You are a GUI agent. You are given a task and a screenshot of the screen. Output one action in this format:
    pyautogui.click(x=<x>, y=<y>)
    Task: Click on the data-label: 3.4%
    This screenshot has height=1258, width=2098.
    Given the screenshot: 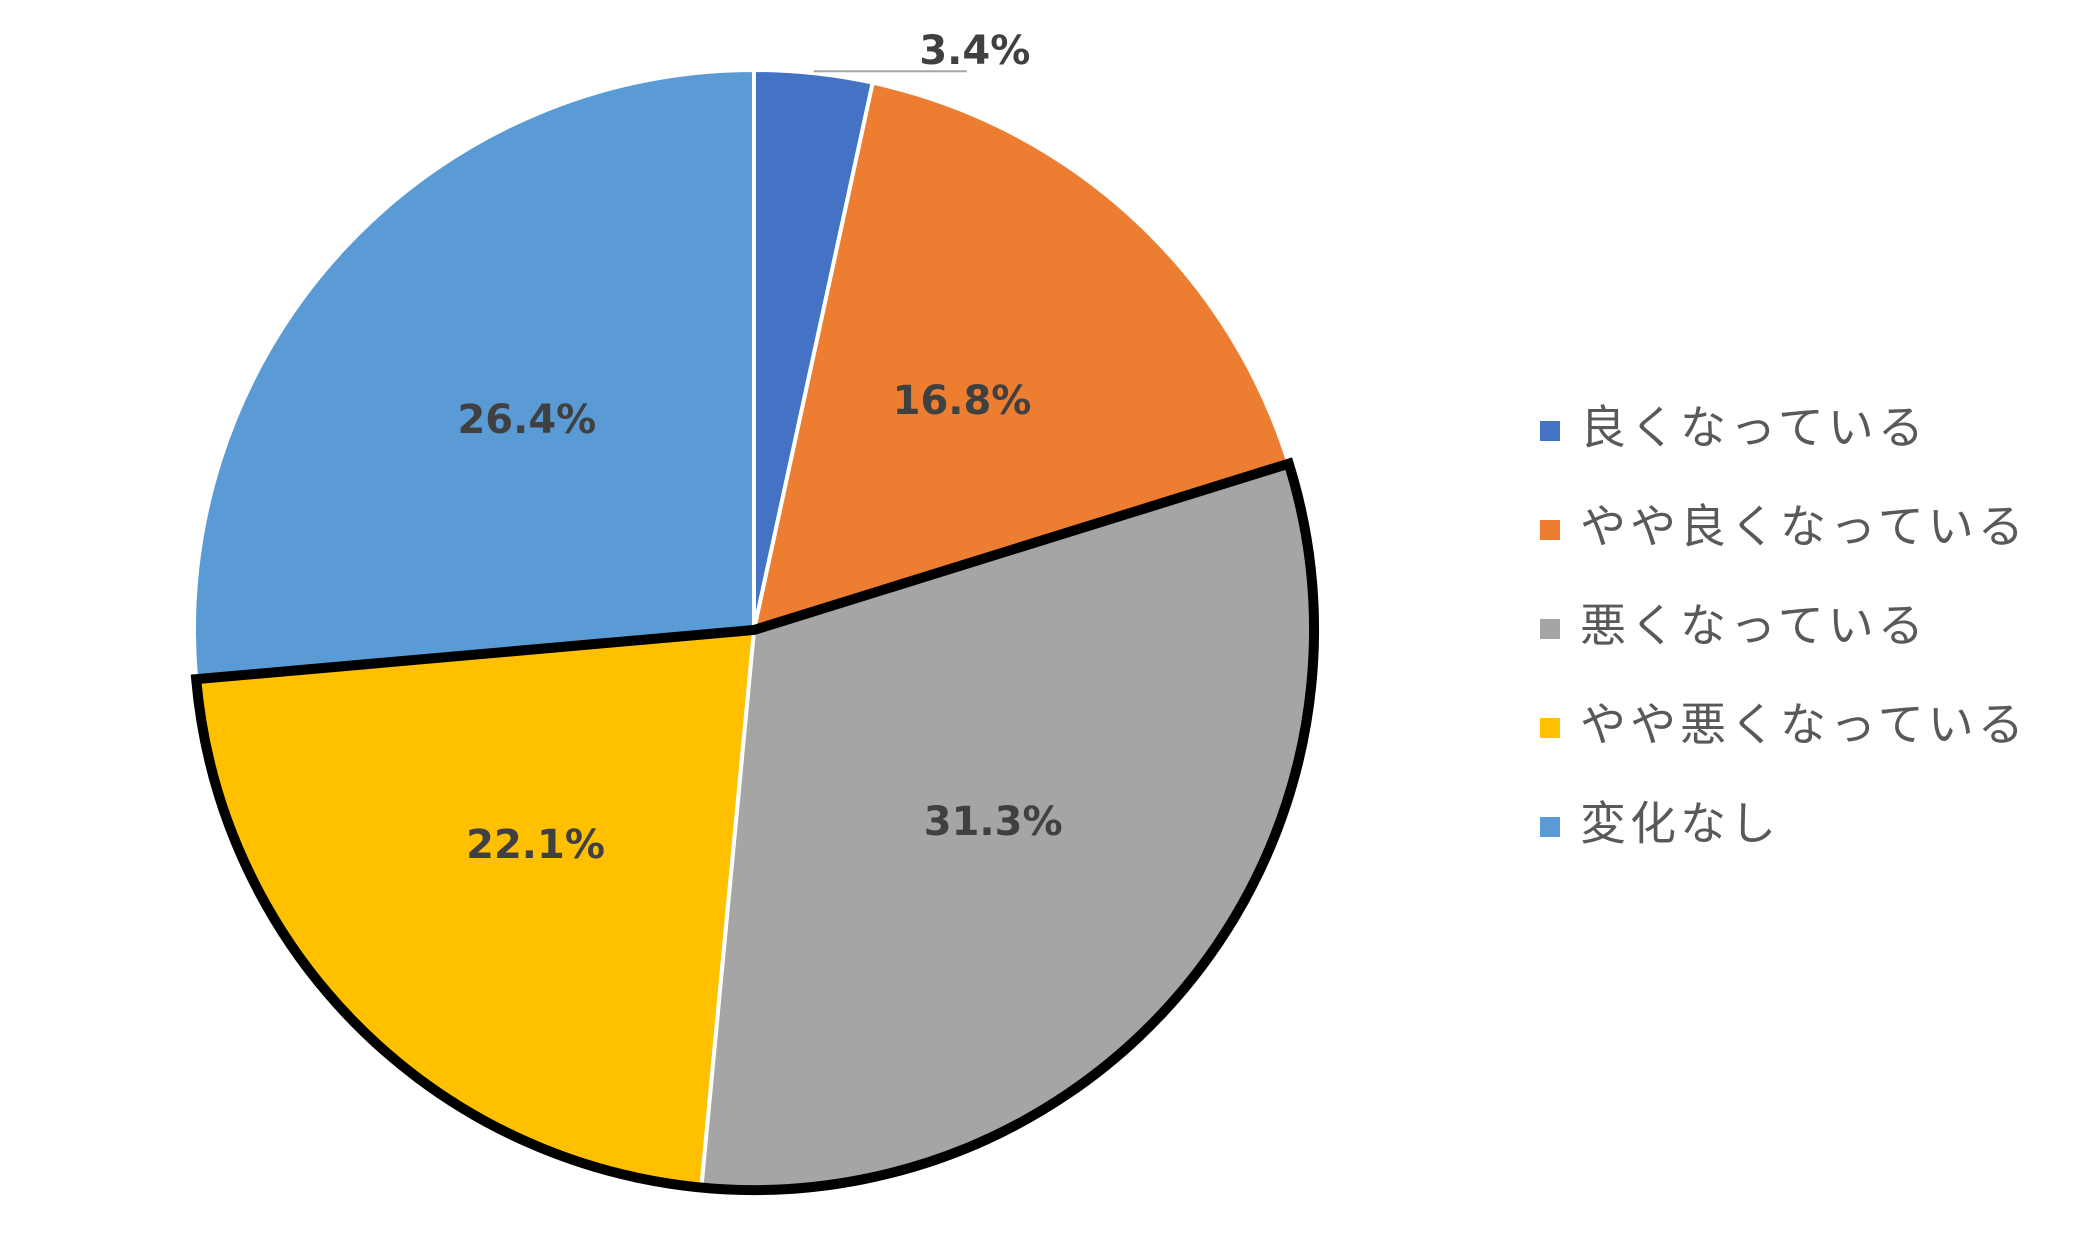 What is the action you would take?
    pyautogui.click(x=974, y=51)
    